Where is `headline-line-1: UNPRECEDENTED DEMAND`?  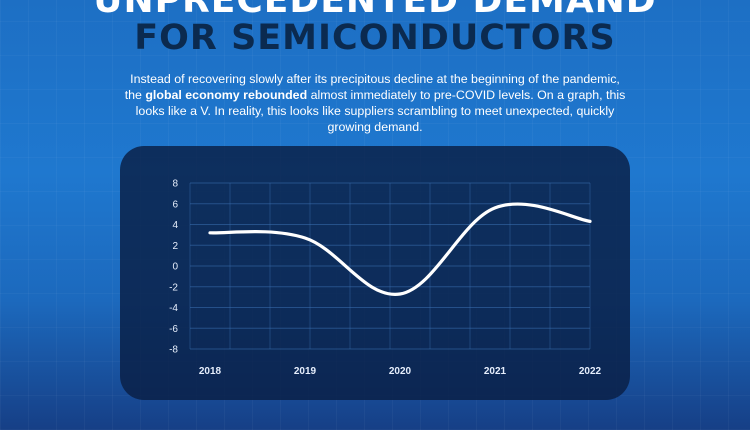
headline-line-1: UNPRECEDENTED DEMAND is located at coordinates (375, 10).